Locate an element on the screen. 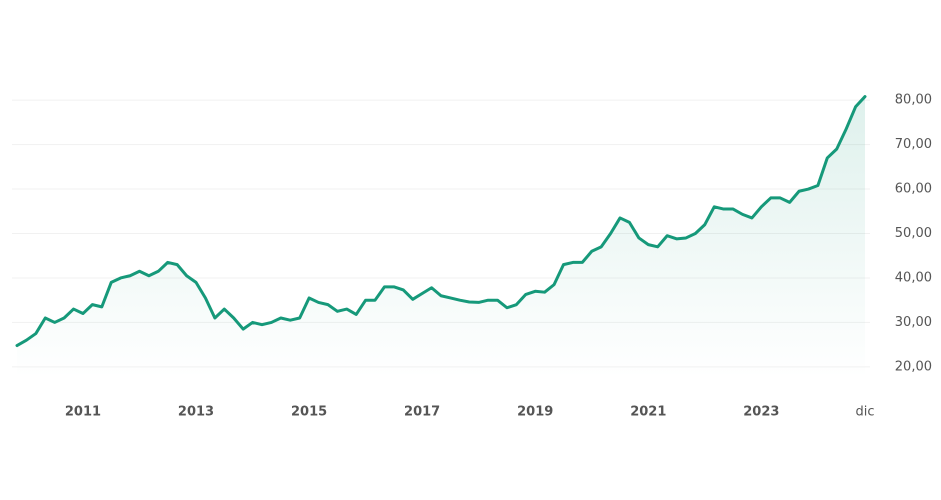 The image size is (941, 500). y-tick-label: 40,00 is located at coordinates (913, 277).